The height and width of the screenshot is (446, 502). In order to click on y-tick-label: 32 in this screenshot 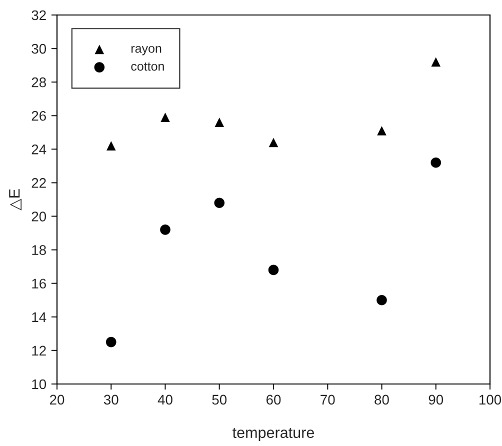, I will do `click(39, 15)`.